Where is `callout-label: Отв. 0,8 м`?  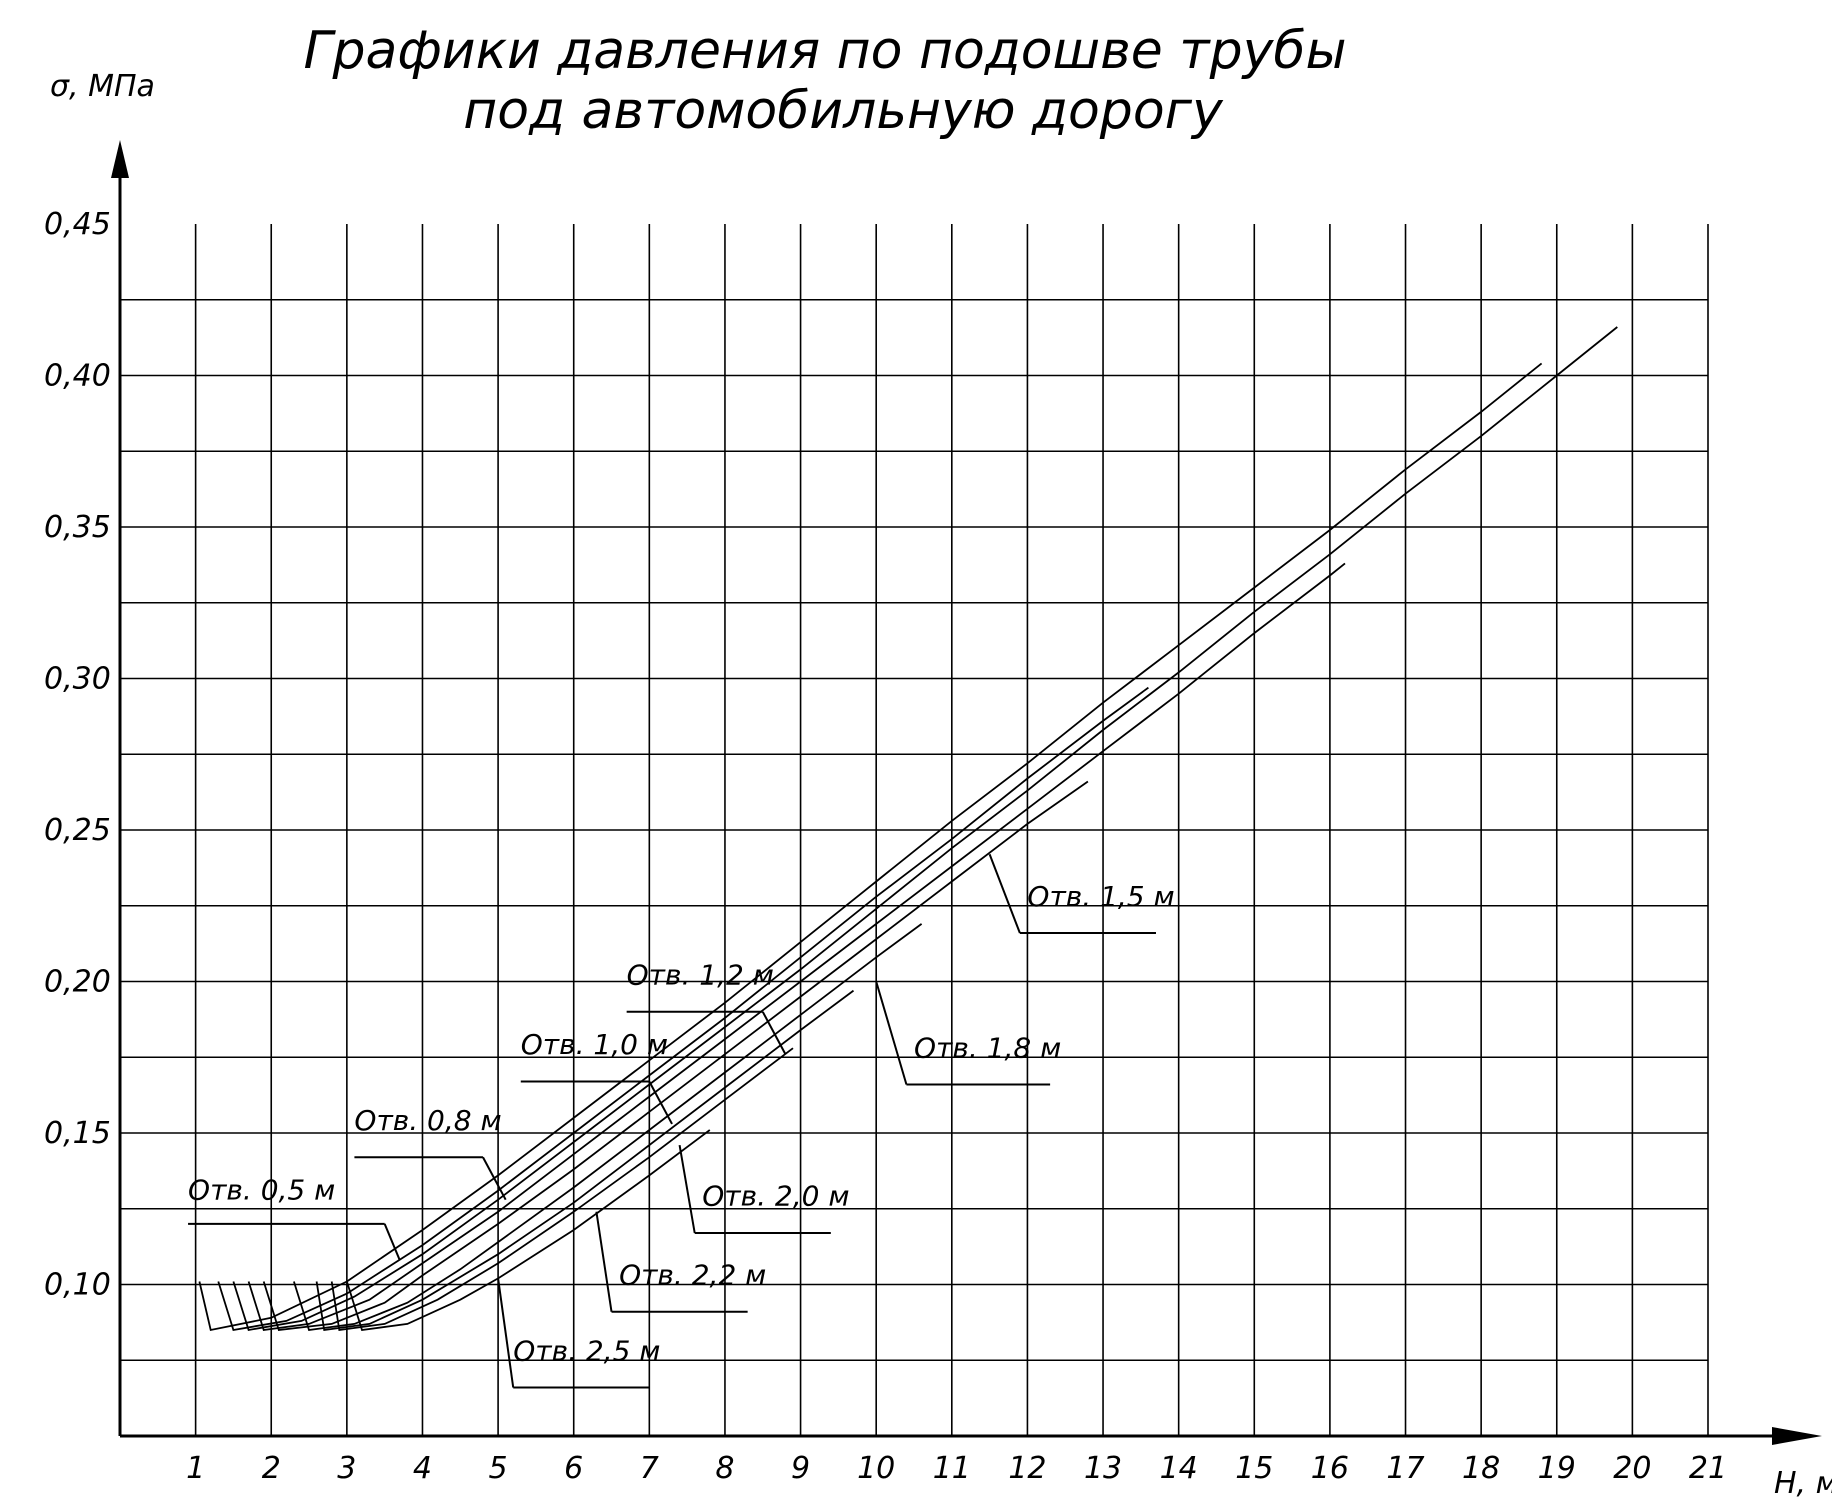
callout-label: Отв. 0,8 м is located at coordinates (427, 1120).